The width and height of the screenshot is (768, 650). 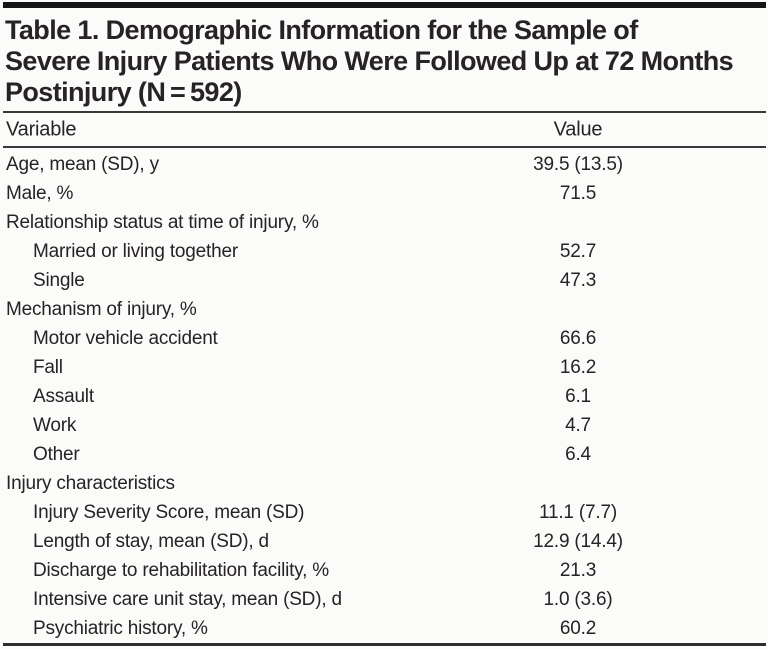 I want to click on row-value: 11.1 (7.7), so click(x=578, y=512).